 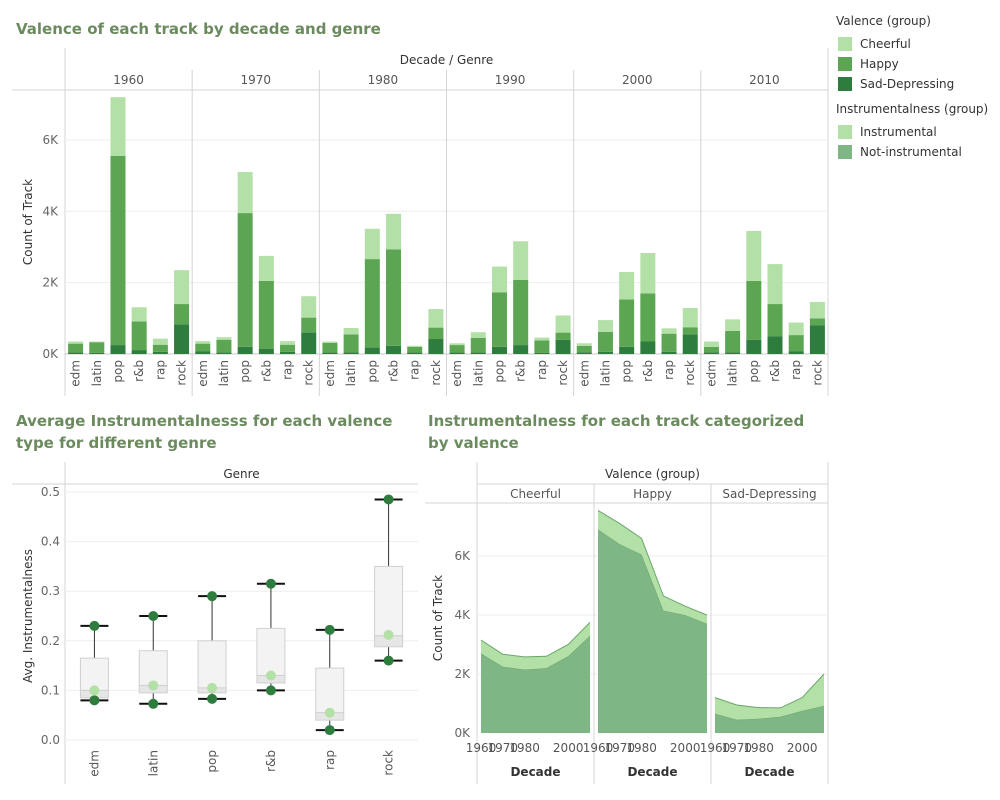 I want to click on legend-item-instrumental: Instrumental, so click(x=916, y=132).